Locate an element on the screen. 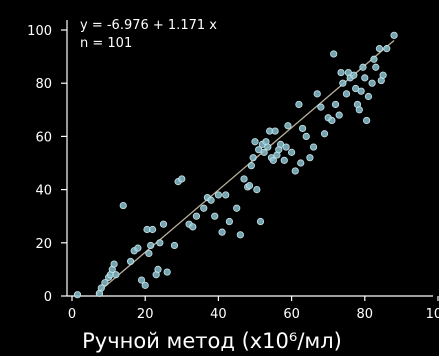 The height and width of the screenshot is (356, 439). x-tick-label: 80 is located at coordinates (365, 314).